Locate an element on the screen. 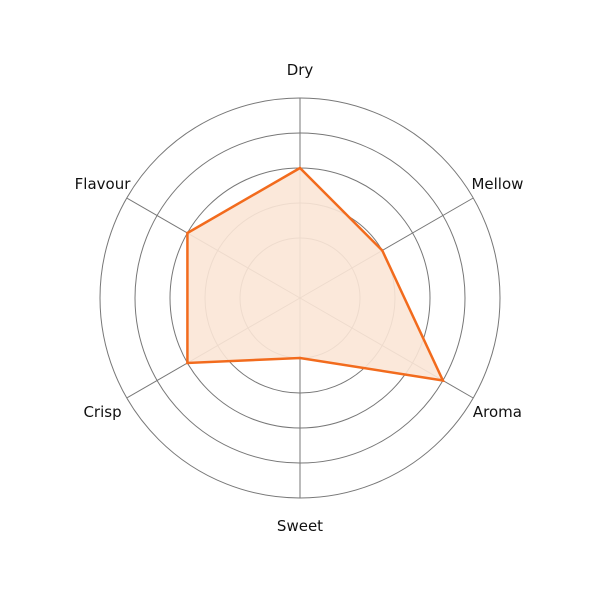 Image resolution: width=600 pixels, height=600 pixels. axis-label: Flavour is located at coordinates (103, 184).